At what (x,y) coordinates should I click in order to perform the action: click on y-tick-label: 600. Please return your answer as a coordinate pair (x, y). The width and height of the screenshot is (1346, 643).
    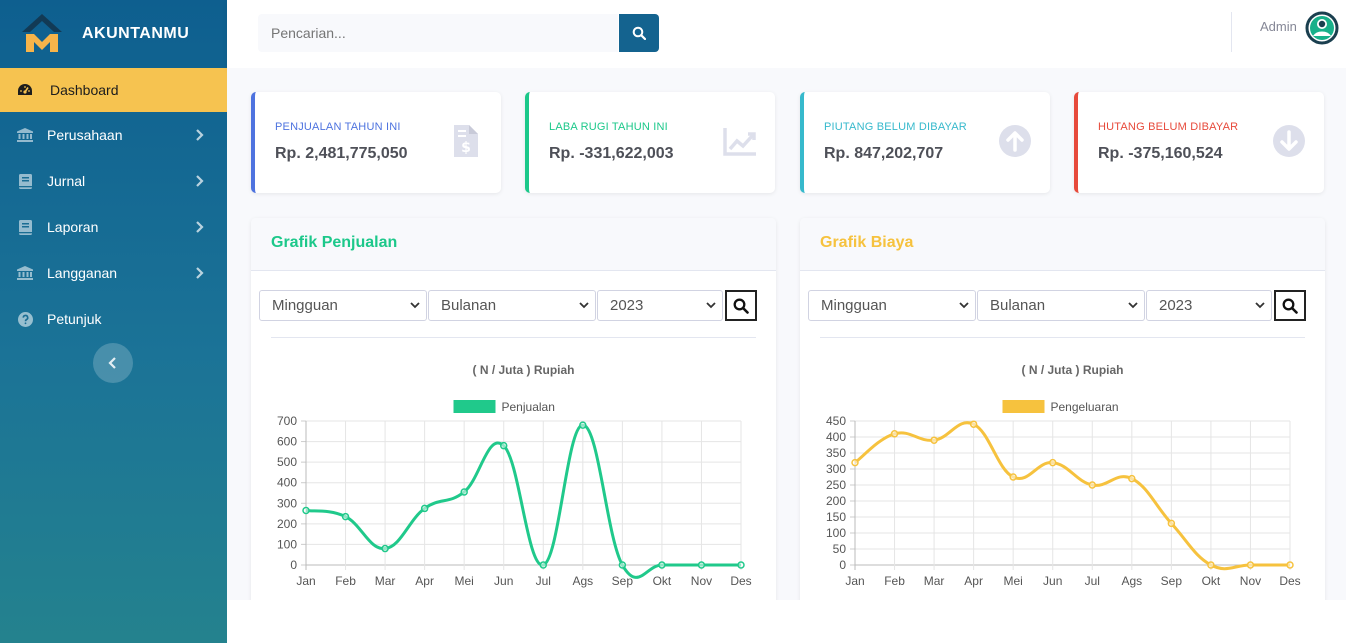
    Looking at the image, I should click on (287, 442).